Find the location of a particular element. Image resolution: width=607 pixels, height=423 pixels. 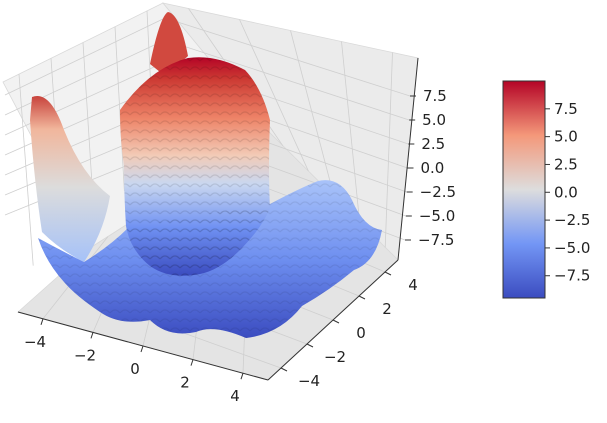

colorbar: 7.5 5.0 2.5 0.0 −2.5 −5.0 −7.5 is located at coordinates (546, 189).